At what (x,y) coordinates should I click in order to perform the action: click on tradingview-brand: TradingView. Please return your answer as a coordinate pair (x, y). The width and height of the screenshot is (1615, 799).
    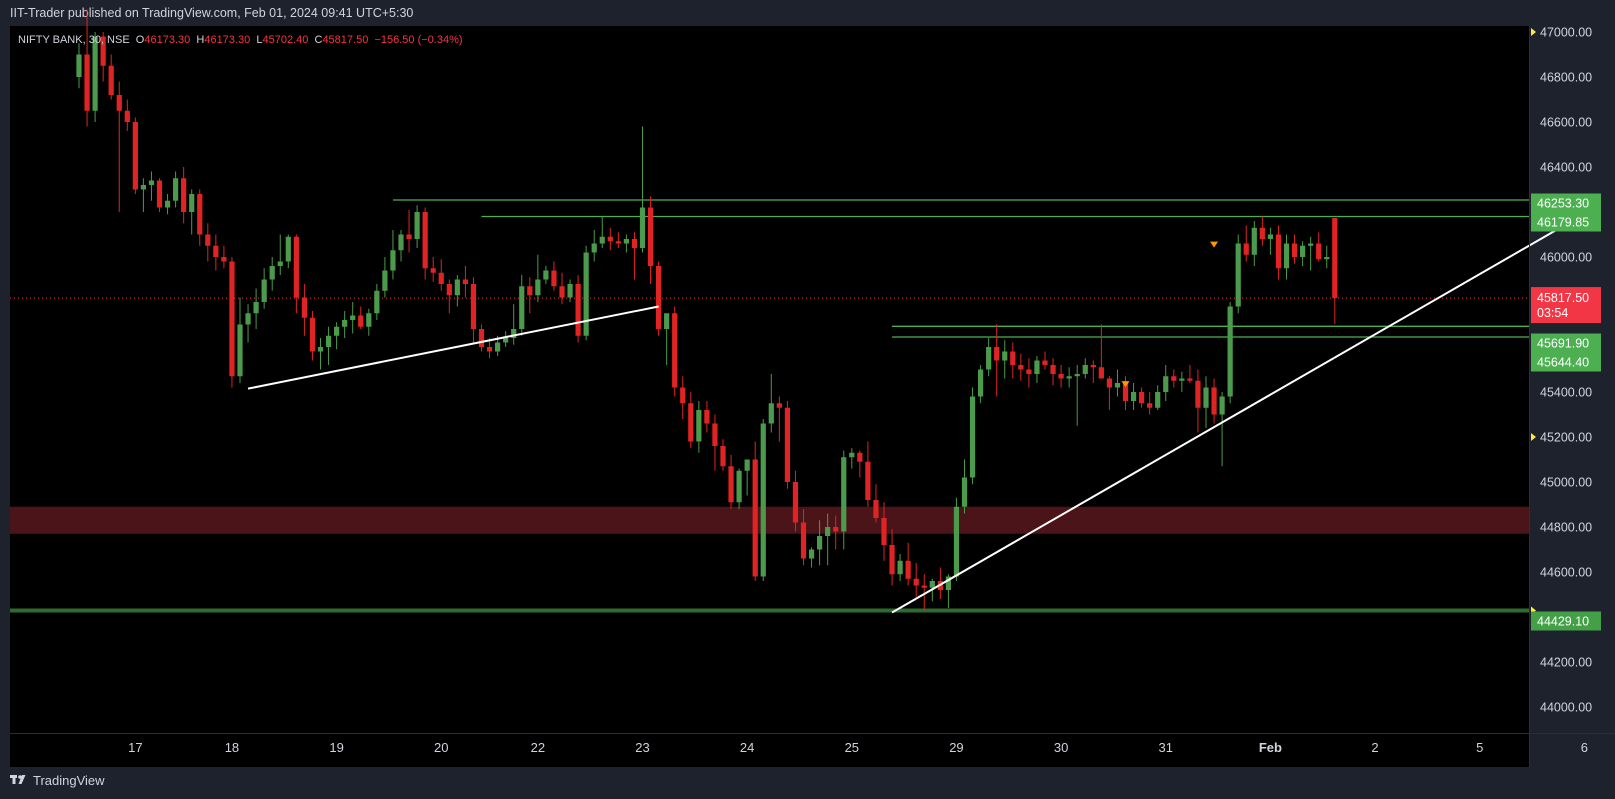
    Looking at the image, I should click on (57, 780).